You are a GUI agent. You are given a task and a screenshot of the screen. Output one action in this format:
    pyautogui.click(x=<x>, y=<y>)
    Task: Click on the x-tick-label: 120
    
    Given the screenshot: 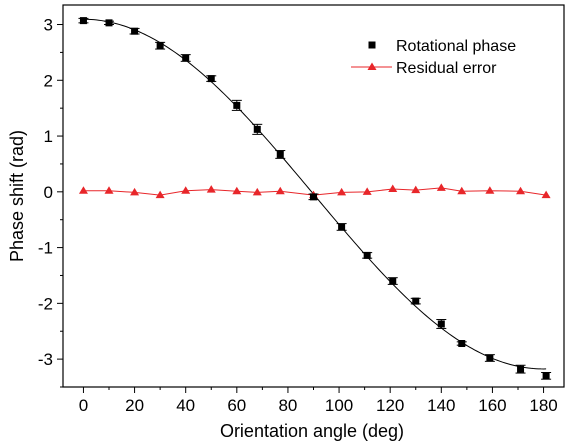 What is the action you would take?
    pyautogui.click(x=390, y=405)
    